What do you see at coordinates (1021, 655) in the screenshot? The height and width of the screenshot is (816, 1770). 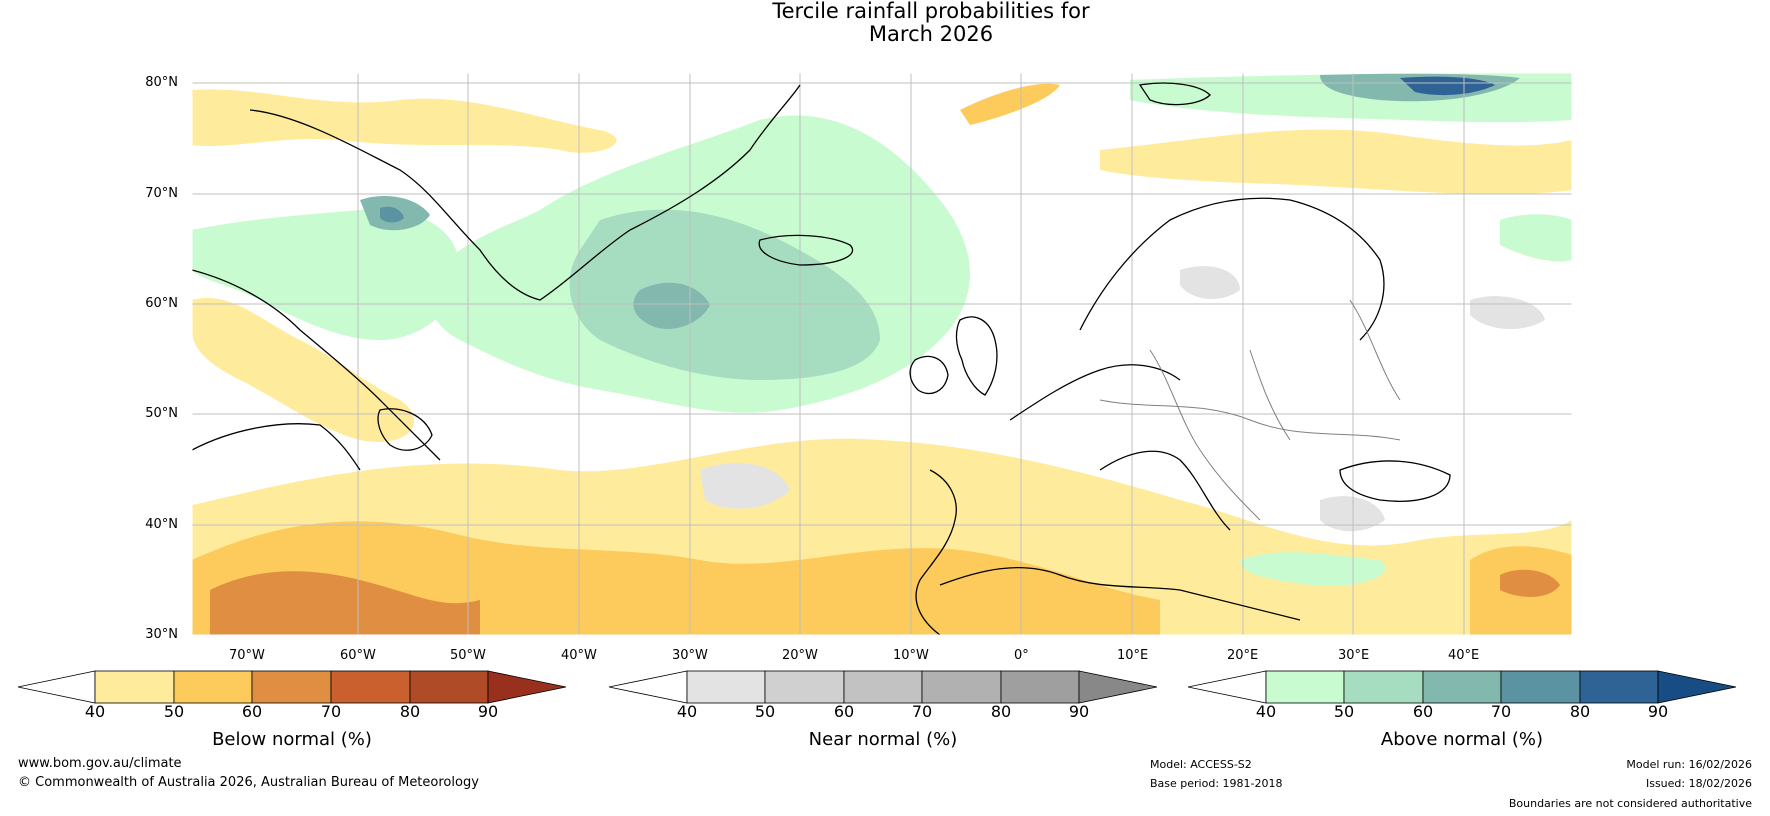 I see `lon-label-0: 0°` at bounding box center [1021, 655].